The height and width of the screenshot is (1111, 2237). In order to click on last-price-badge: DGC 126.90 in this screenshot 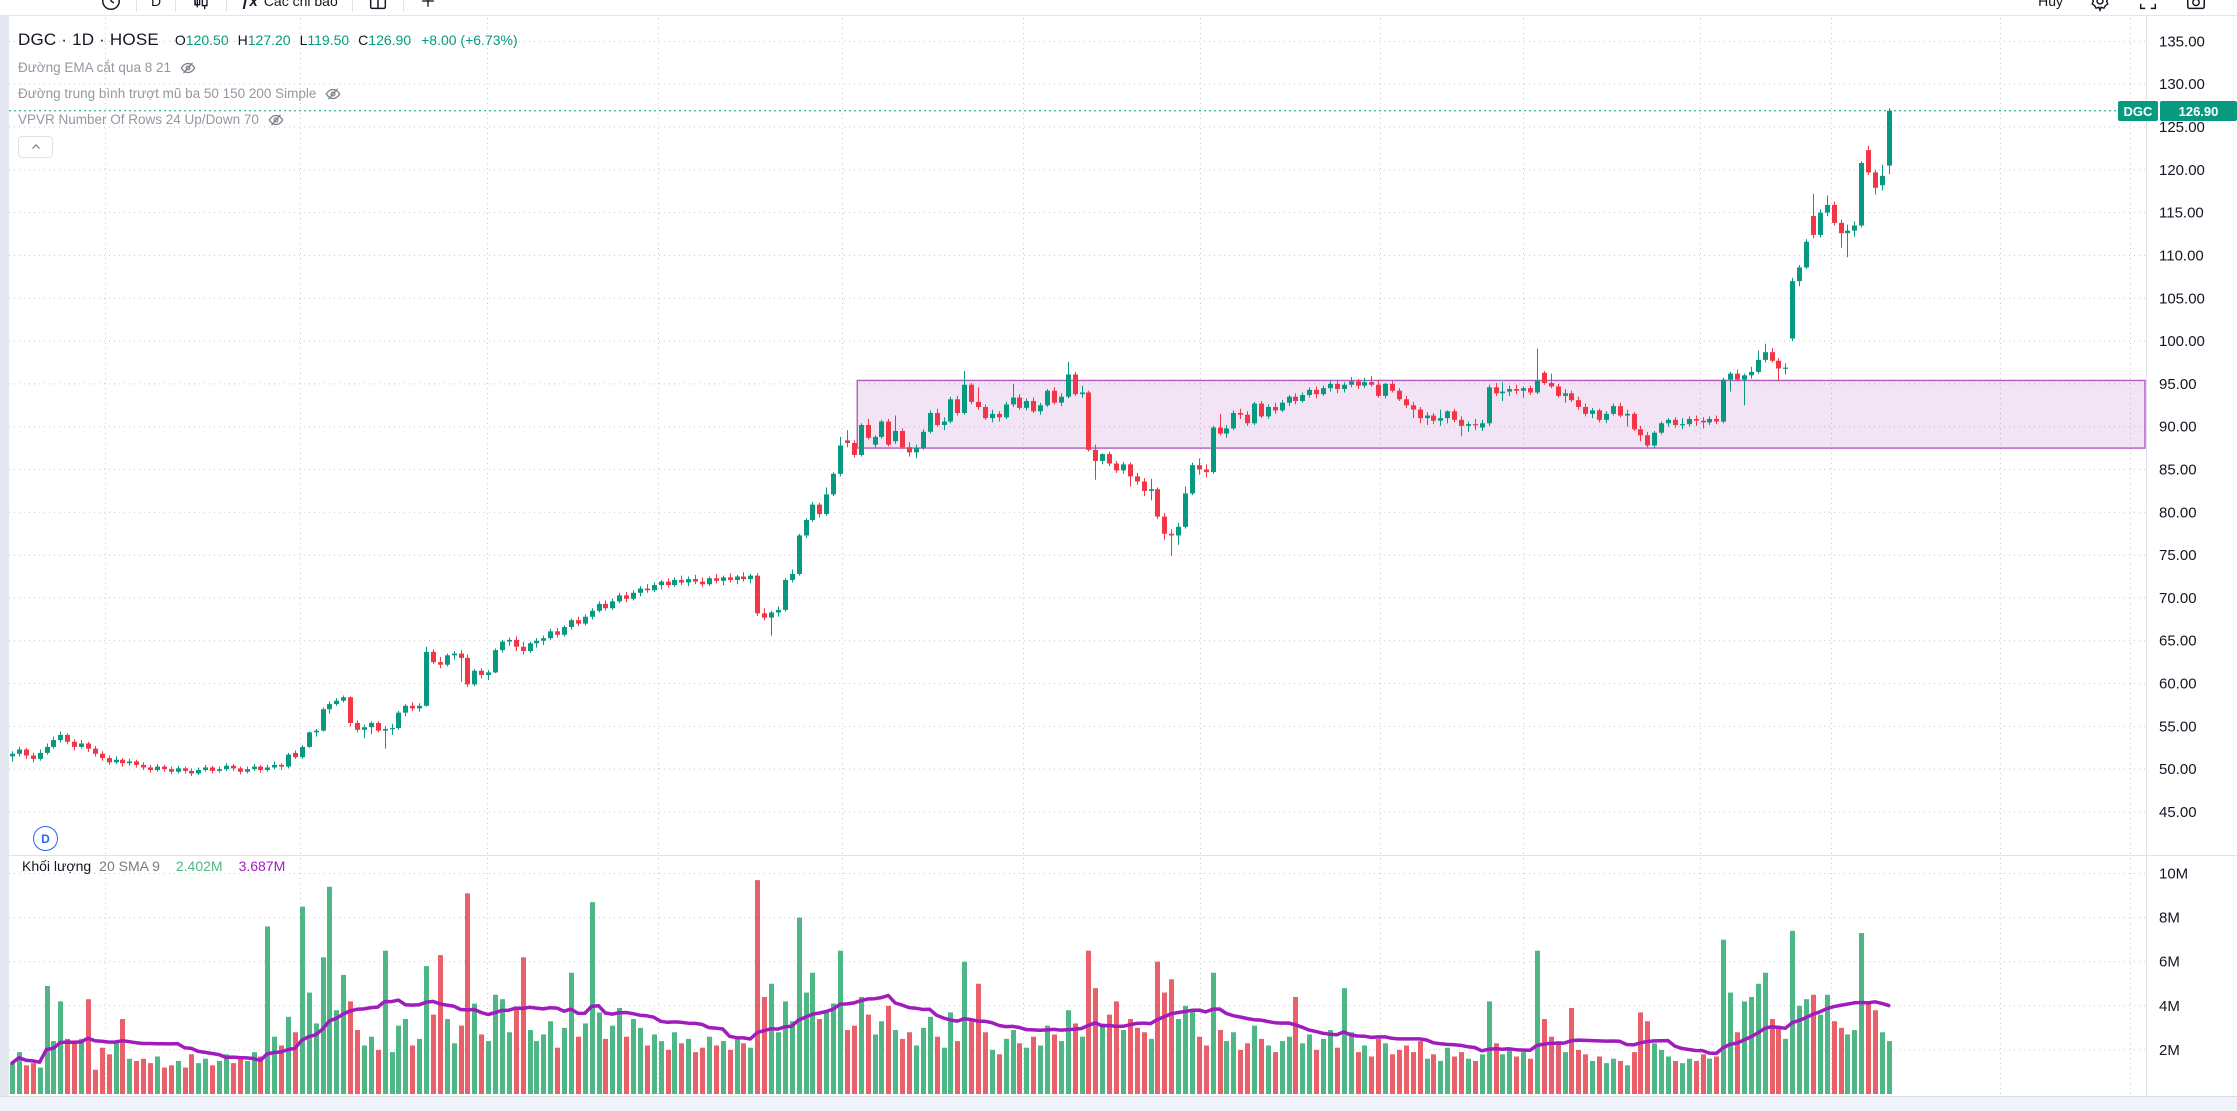, I will do `click(2177, 111)`.